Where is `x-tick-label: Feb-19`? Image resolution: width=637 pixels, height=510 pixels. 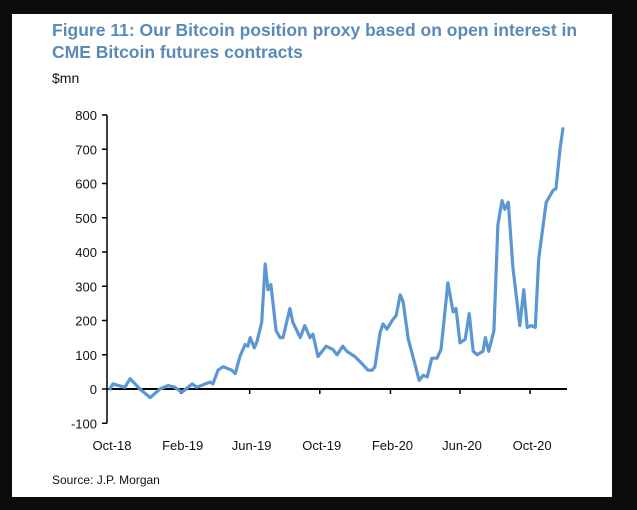 x-tick-label: Feb-19 is located at coordinates (182, 445).